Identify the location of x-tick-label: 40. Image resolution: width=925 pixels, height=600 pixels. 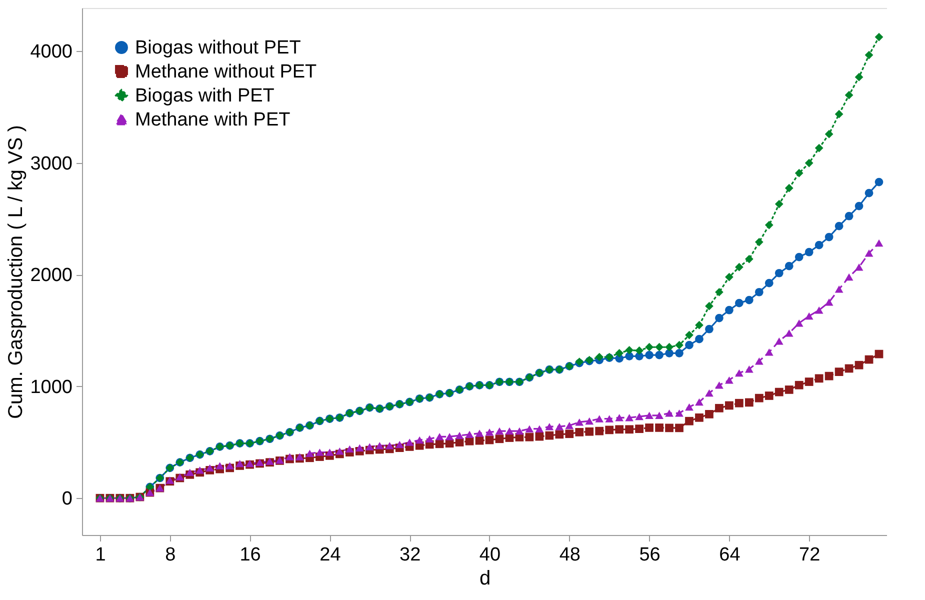
(490, 555).